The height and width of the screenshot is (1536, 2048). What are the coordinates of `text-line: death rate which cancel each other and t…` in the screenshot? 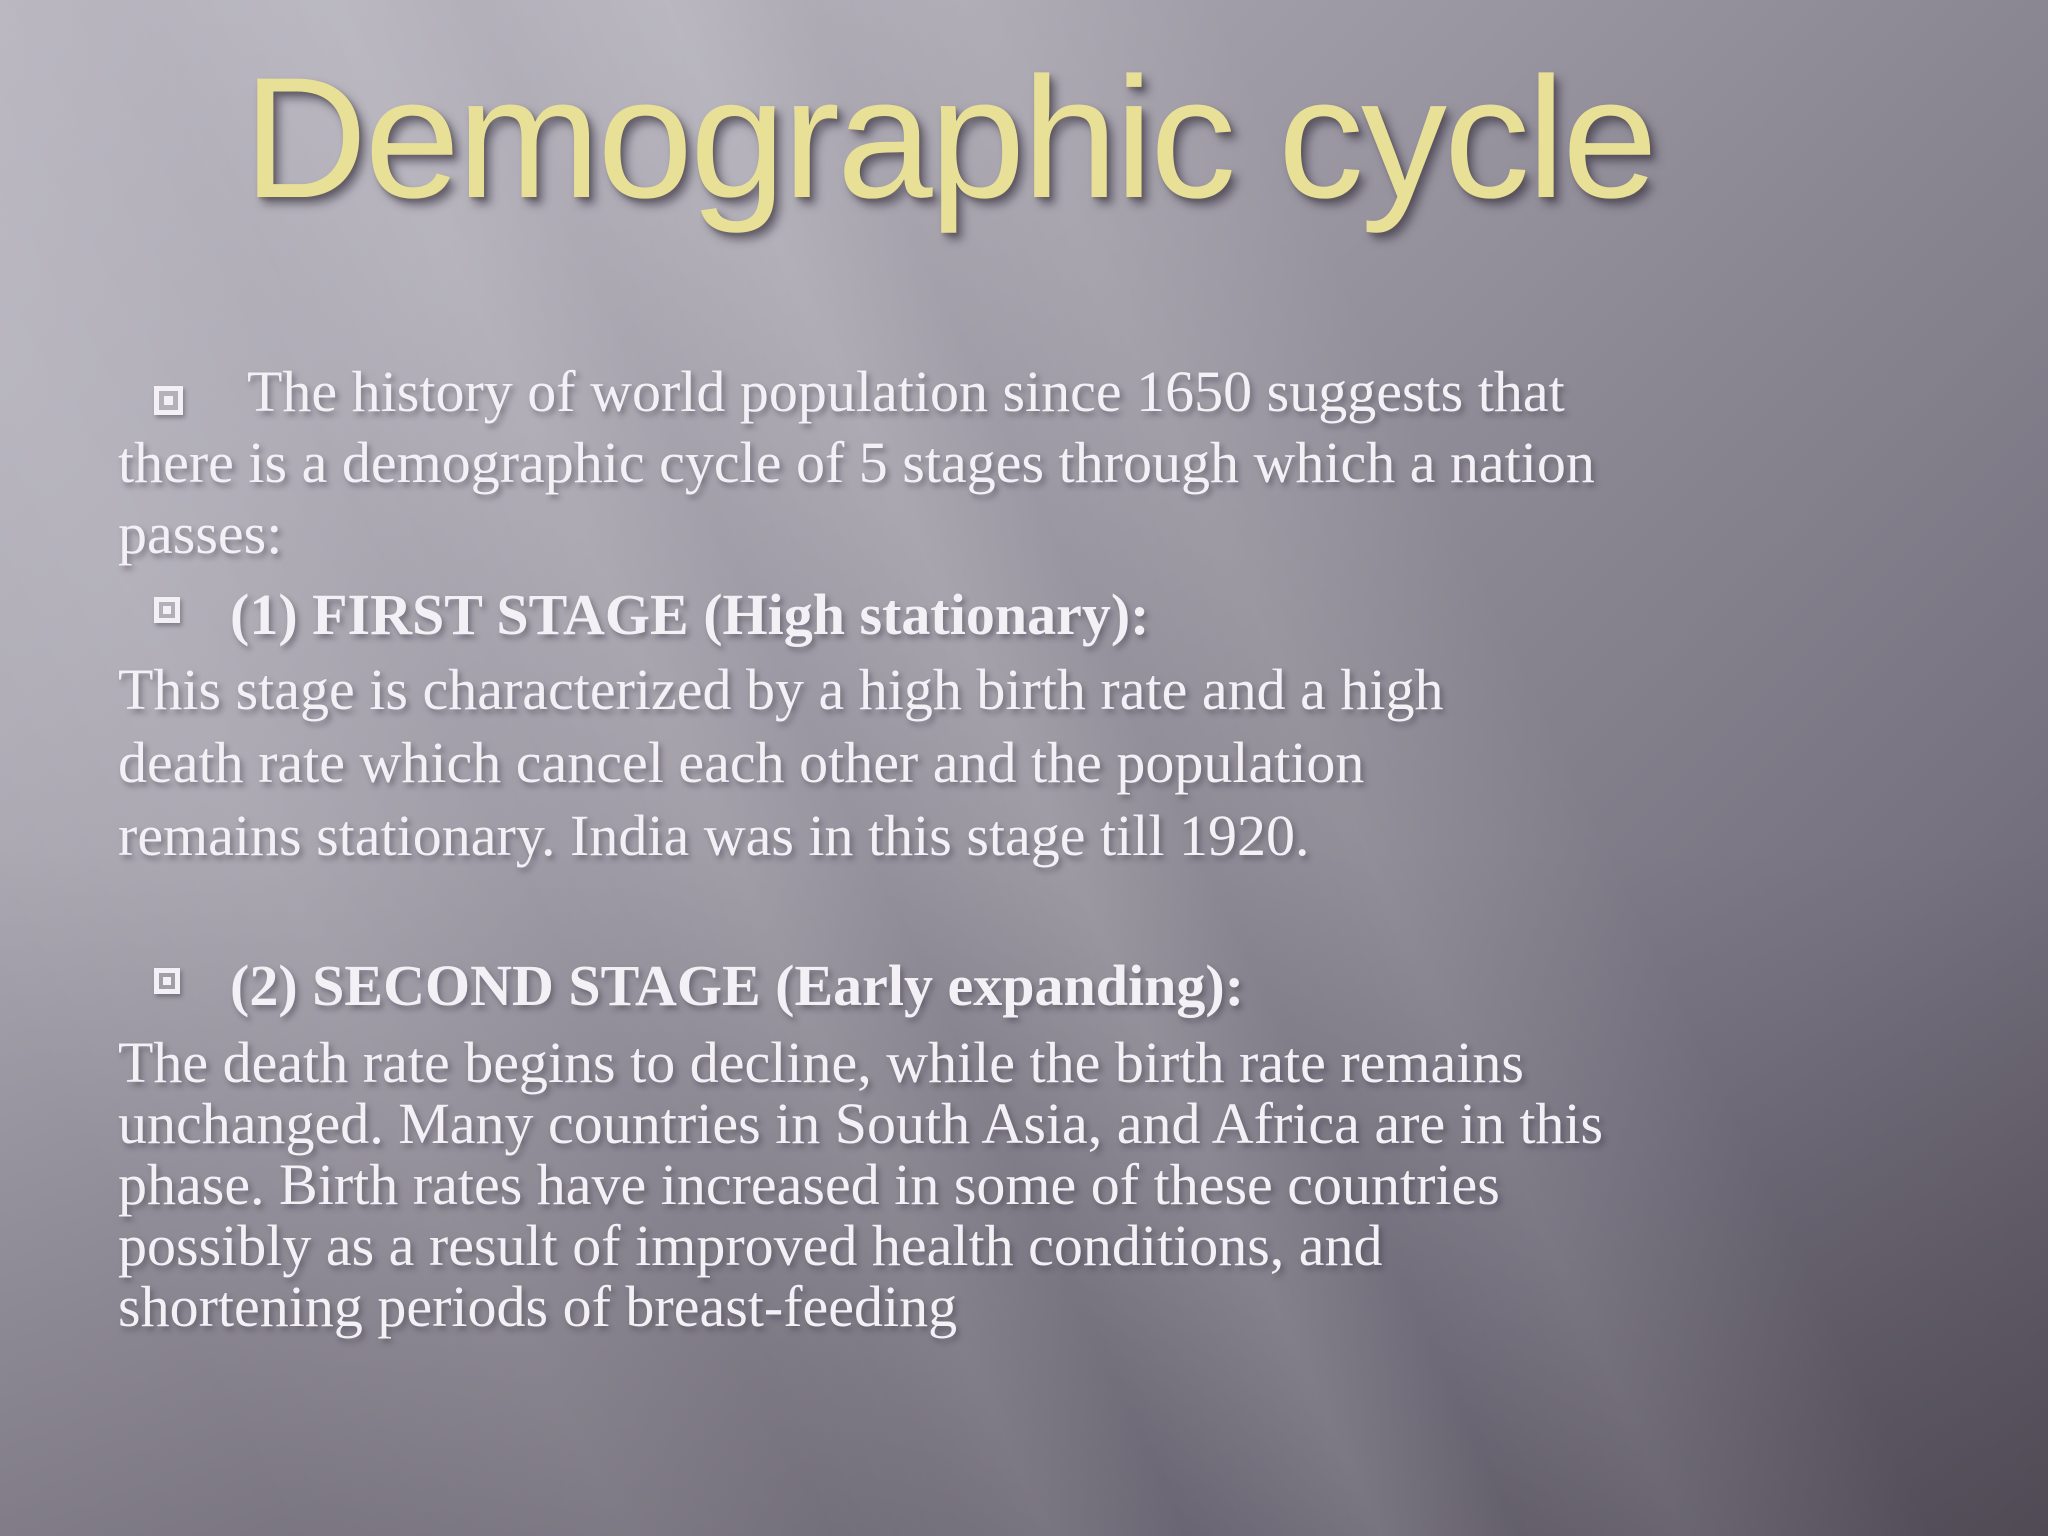 It's located at (741, 762).